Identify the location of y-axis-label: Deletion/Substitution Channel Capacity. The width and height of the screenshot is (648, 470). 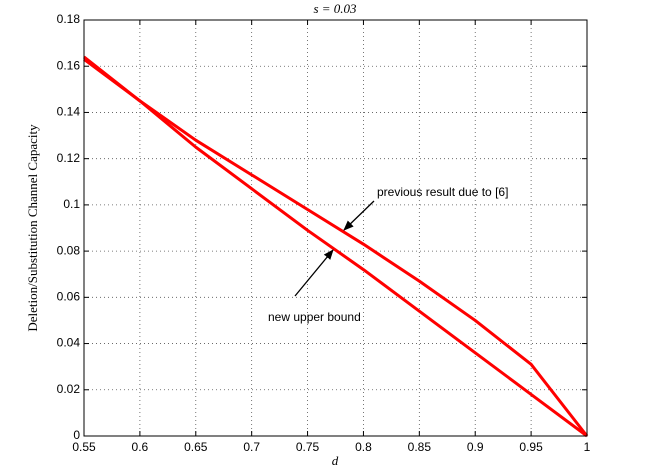
(32, 228).